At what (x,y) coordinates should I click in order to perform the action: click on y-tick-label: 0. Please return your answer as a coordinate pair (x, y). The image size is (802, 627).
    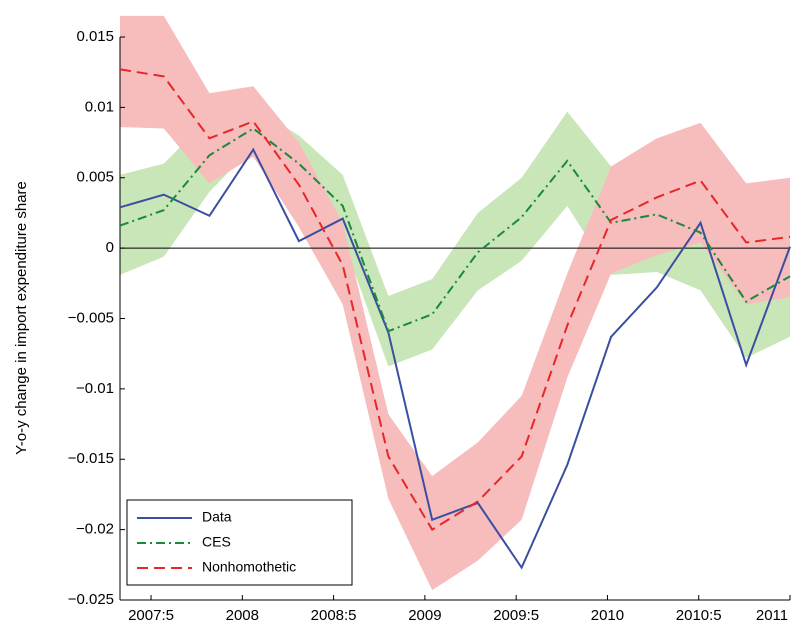
    Looking at the image, I should click on (110, 247).